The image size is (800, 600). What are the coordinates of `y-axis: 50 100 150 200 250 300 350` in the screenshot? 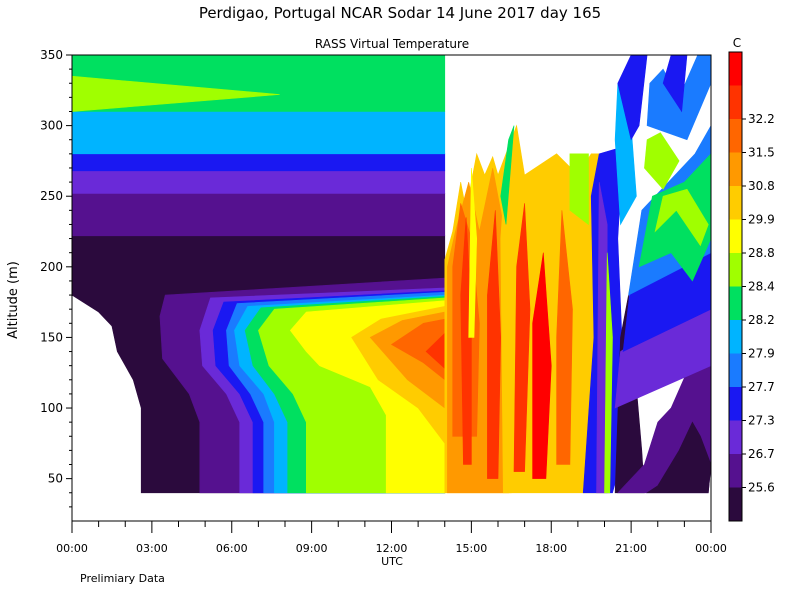 It's located at (56, 278).